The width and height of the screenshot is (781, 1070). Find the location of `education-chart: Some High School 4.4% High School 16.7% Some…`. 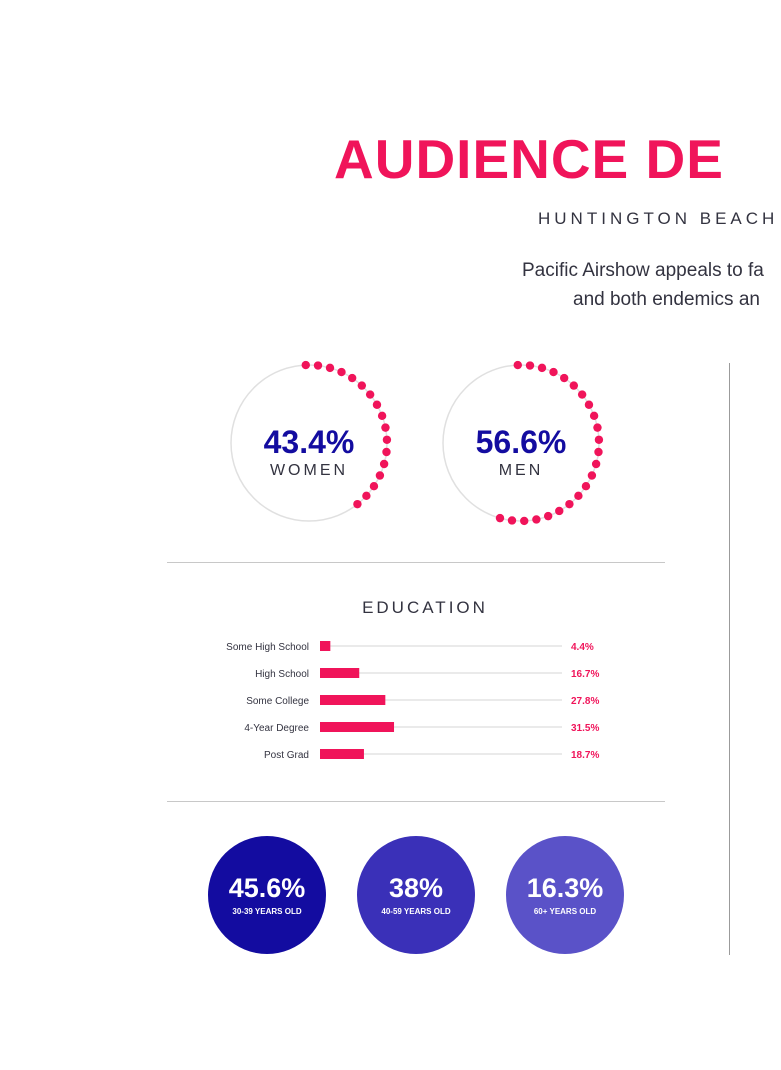

education-chart: Some High School 4.4% High School 16.7% Some… is located at coordinates (412, 701).